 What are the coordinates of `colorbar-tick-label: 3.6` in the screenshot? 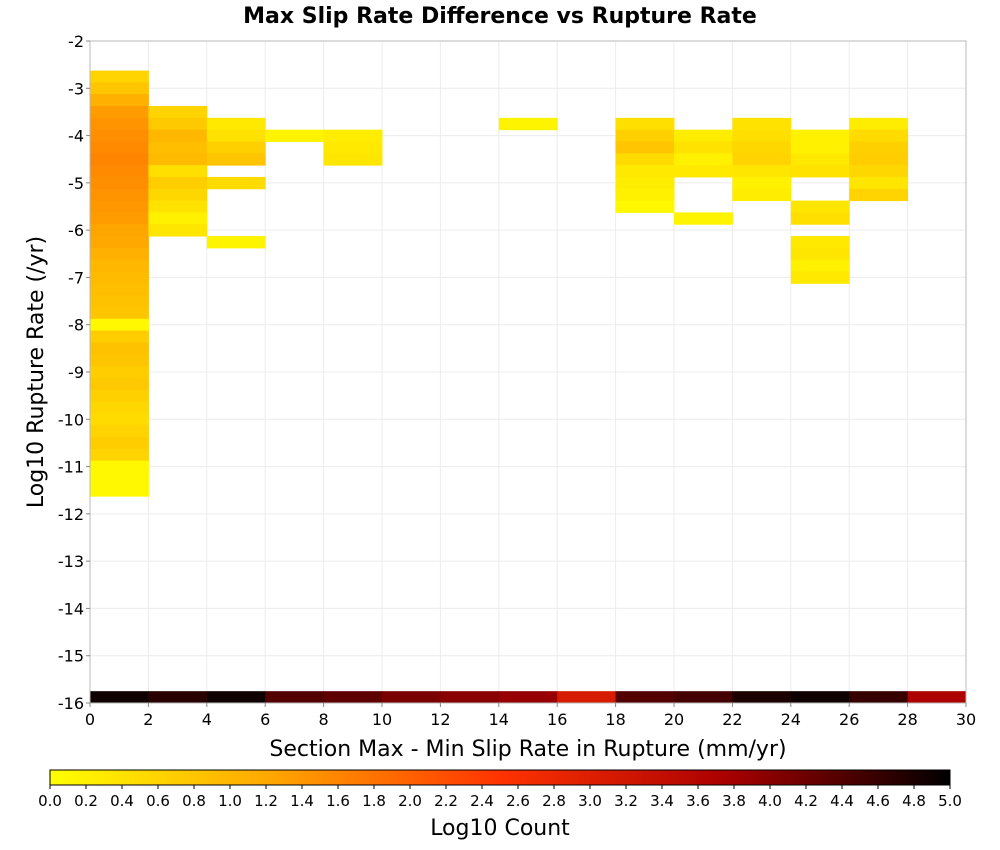 It's located at (698, 801).